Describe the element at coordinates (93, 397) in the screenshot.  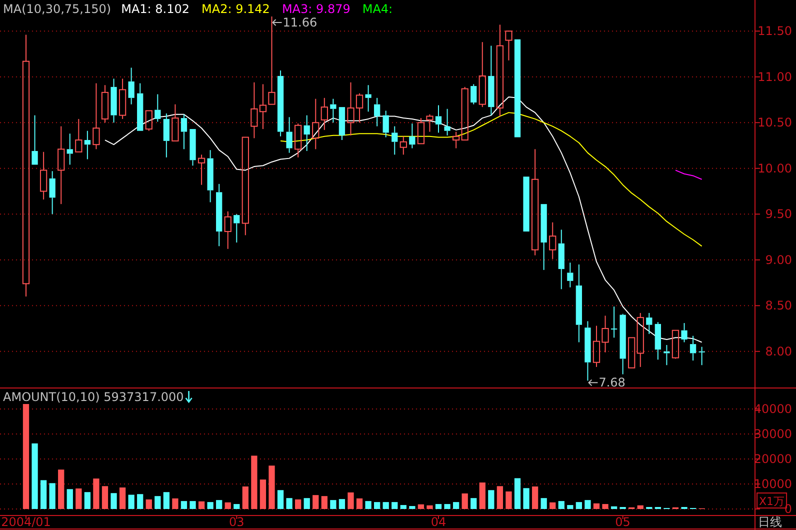
I see `annotation: AMOUNT(10,10) 5937317.000` at that location.